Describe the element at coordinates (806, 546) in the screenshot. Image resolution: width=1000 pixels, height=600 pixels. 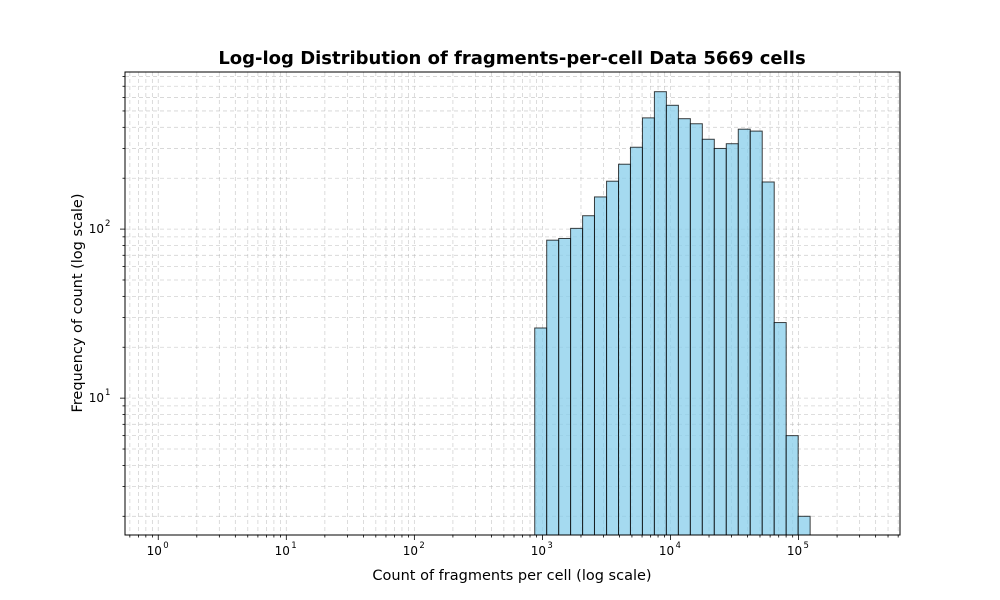
I see `x-tick-exponent: 5` at that location.